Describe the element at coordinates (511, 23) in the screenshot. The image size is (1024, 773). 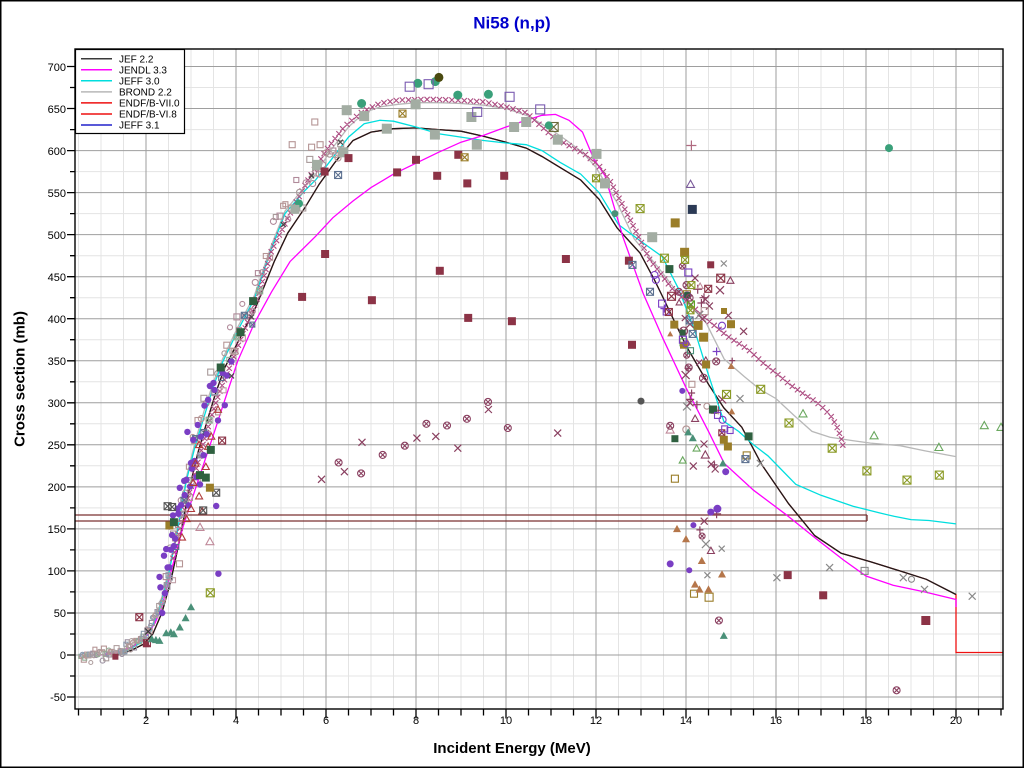
I see `svg-text: Ni58 (n,p)` at that location.